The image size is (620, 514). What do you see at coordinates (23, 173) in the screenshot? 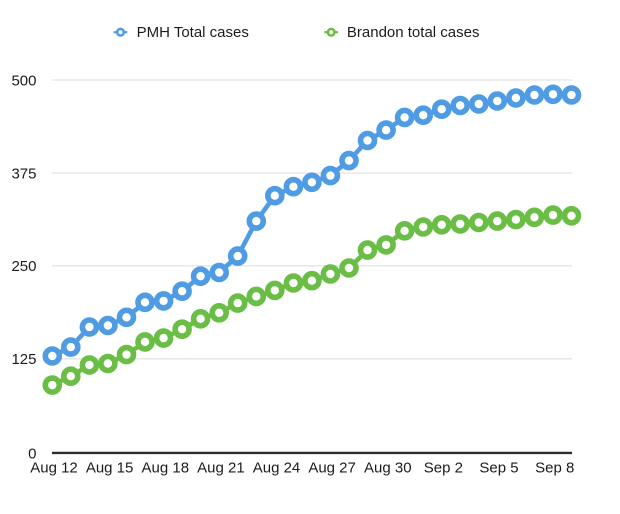
I see `svg-text: 375` at bounding box center [23, 173].